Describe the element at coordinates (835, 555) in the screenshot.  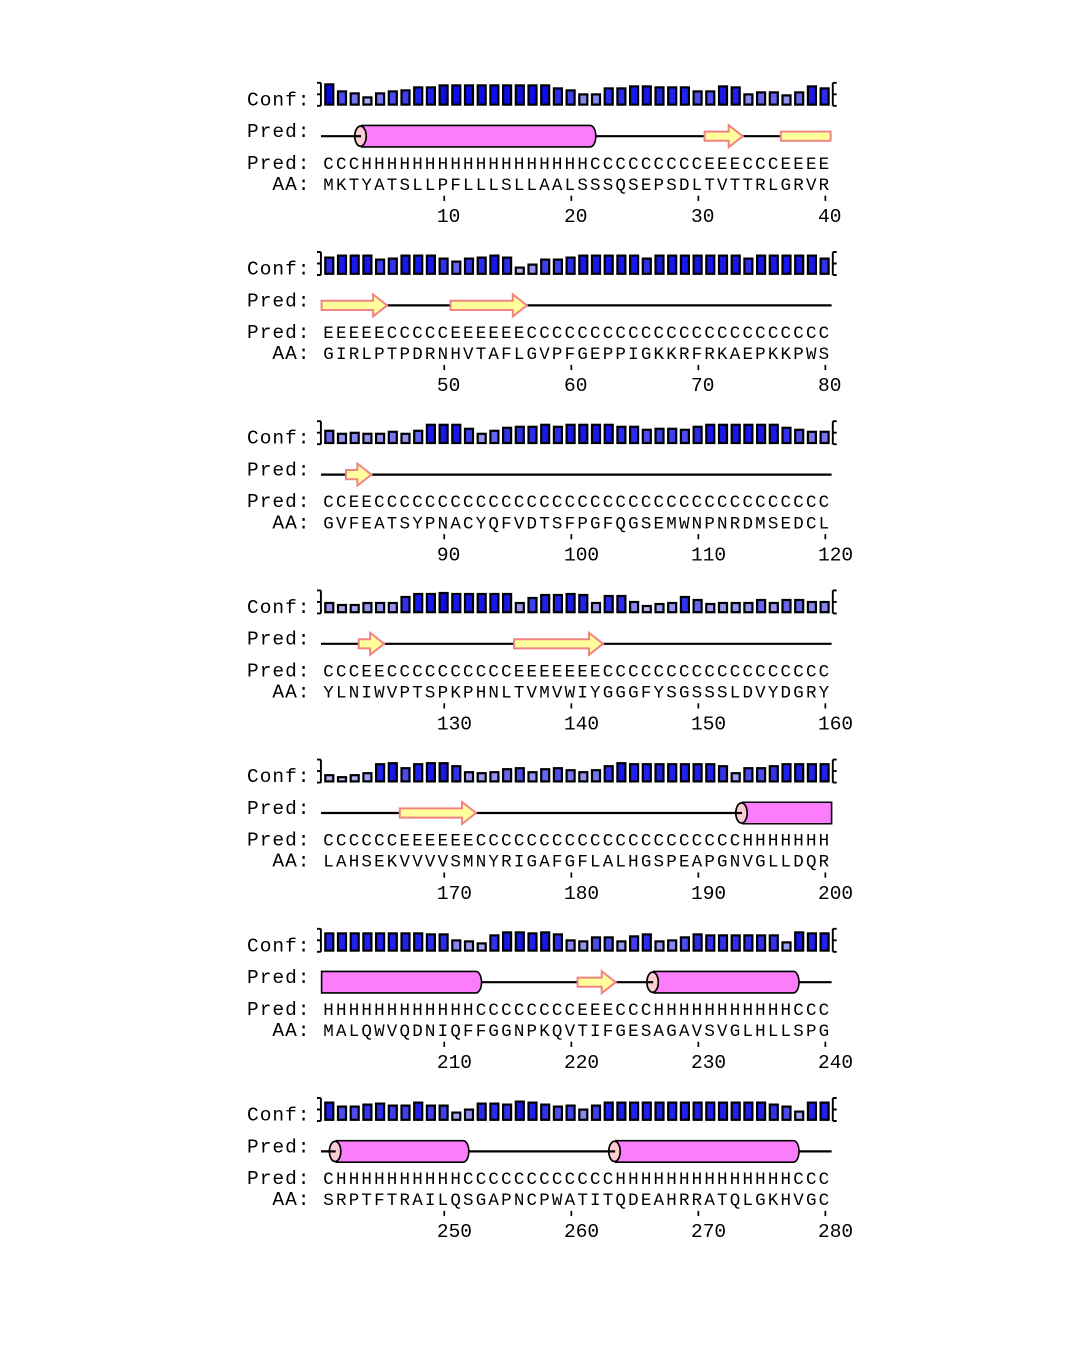
I see `svg-text: 120` at that location.